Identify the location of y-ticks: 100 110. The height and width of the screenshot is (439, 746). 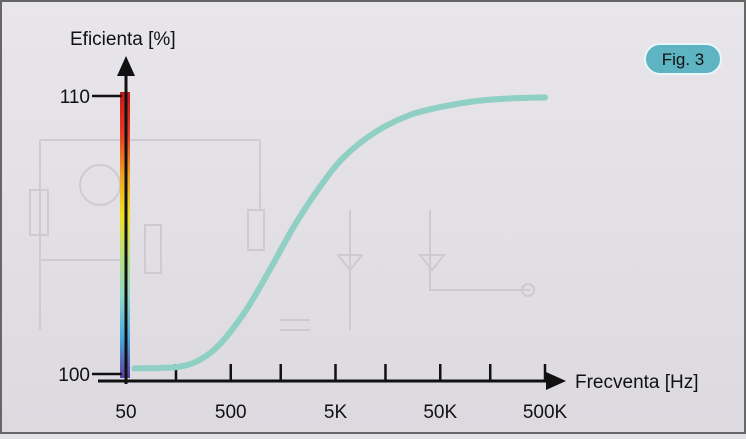
(90, 236).